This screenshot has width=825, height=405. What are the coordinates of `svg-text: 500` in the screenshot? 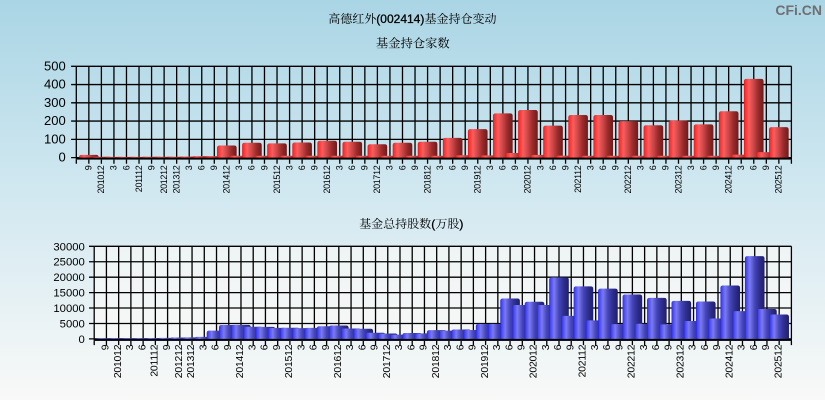 It's located at (55, 65).